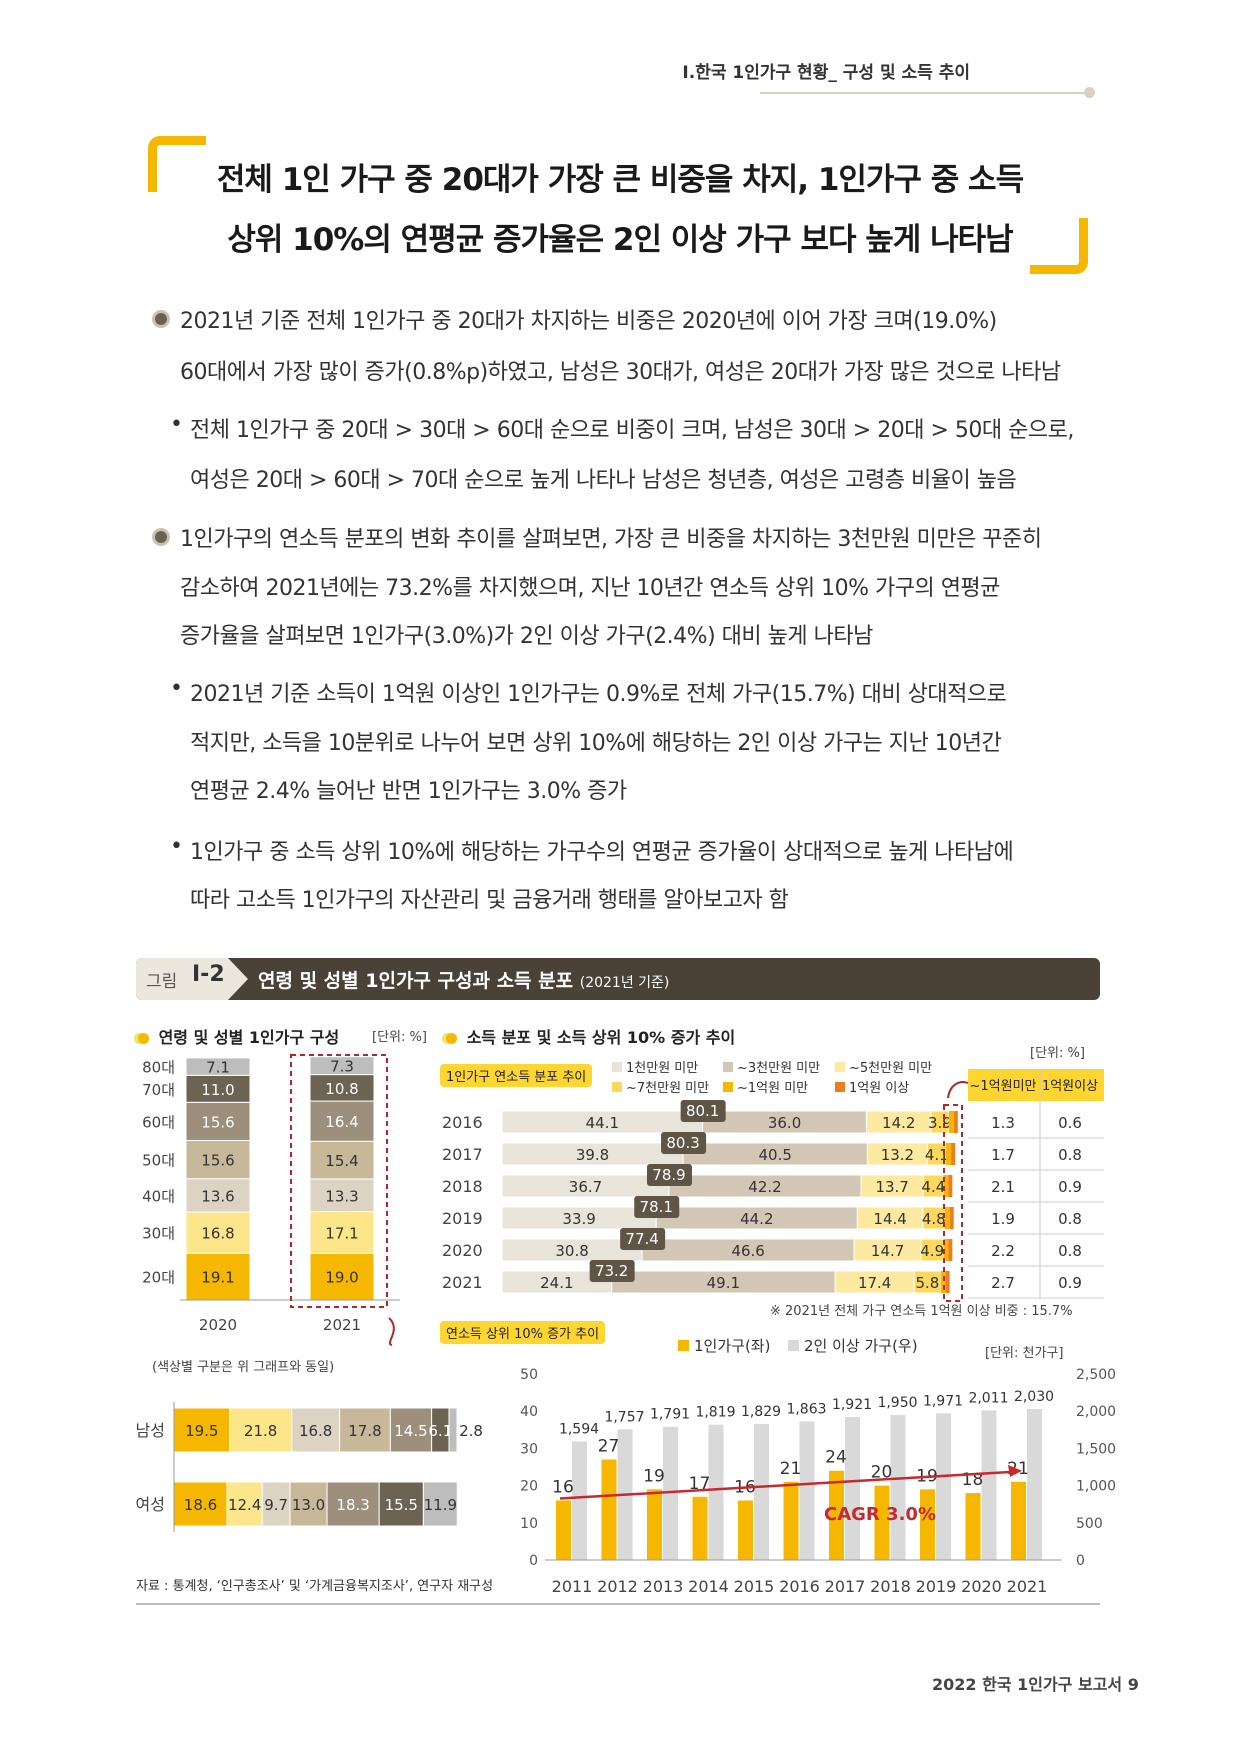 The height and width of the screenshot is (1755, 1240). Describe the element at coordinates (1003, 1155) in the screenshot. I see `table-cell: 1.7` at that location.